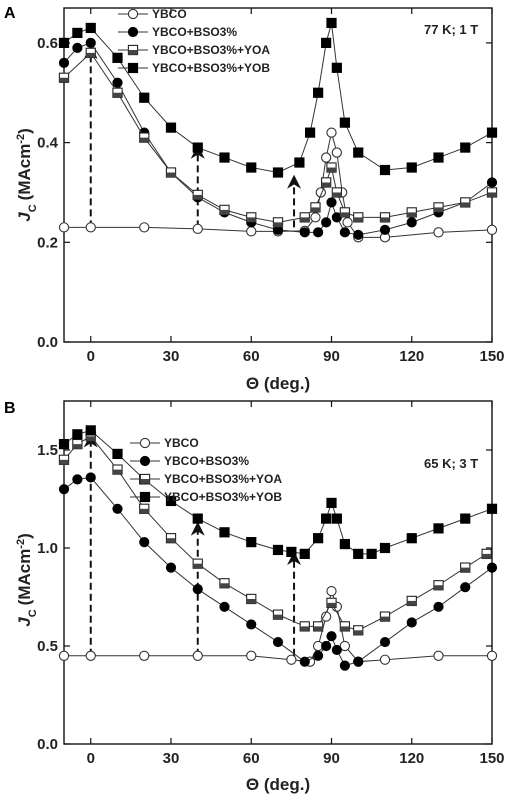 The image size is (510, 797). Describe the element at coordinates (211, 50) in the screenshot. I see `legend-label: YBCO+BSO3%+YOA` at that location.